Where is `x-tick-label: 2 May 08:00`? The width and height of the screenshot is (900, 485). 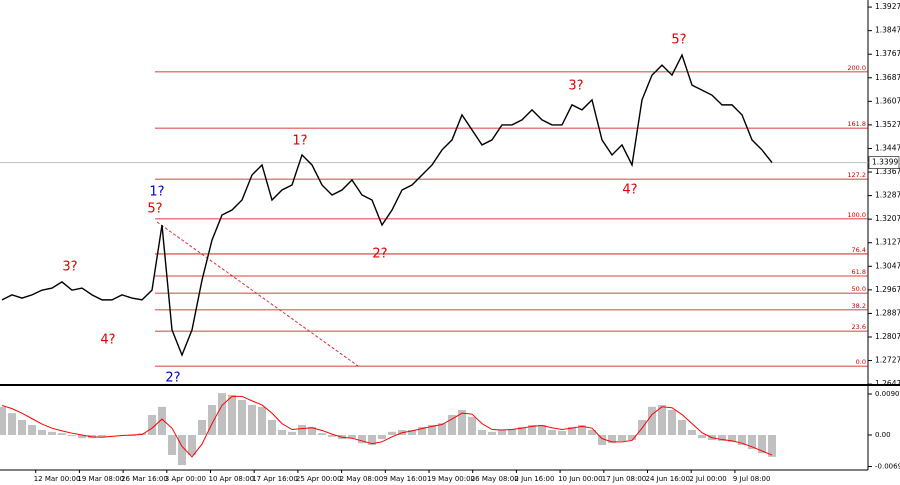
x-tick-label: 2 May 08:00 is located at coordinates (362, 479).